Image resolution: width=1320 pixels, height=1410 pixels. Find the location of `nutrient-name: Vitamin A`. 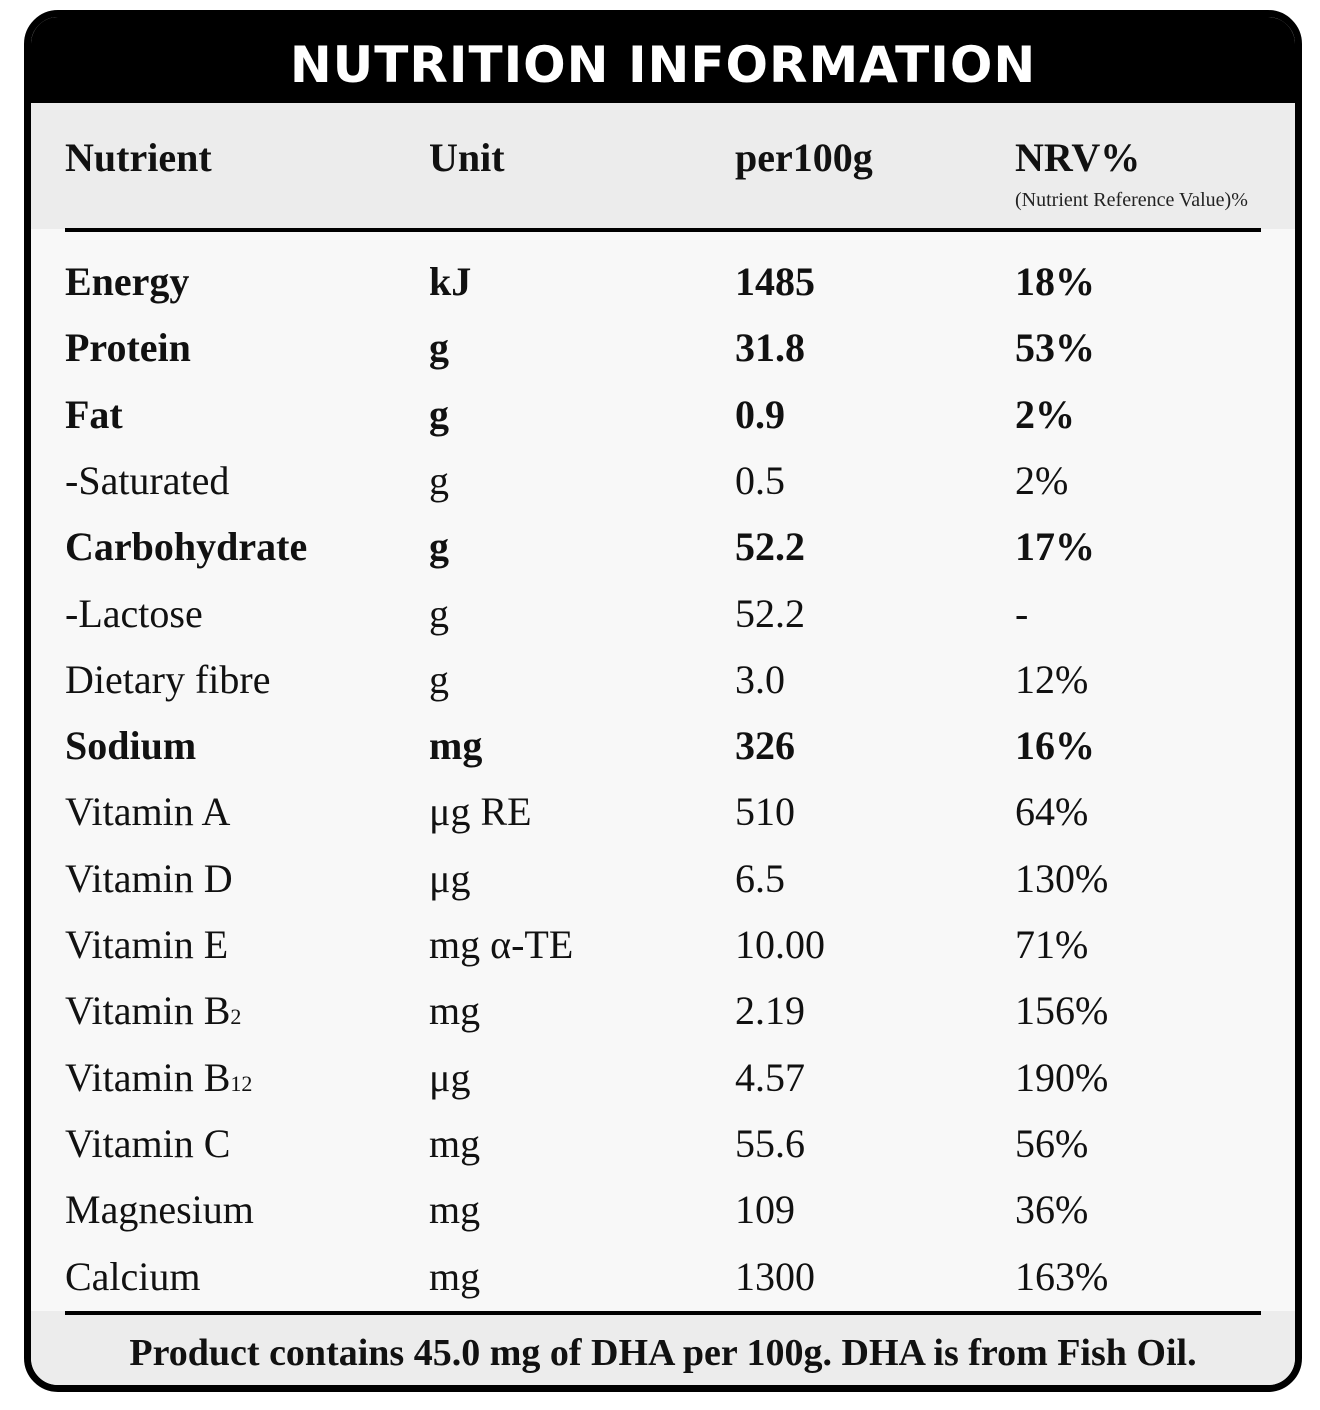

nutrient-name: Vitamin A is located at coordinates (147, 812).